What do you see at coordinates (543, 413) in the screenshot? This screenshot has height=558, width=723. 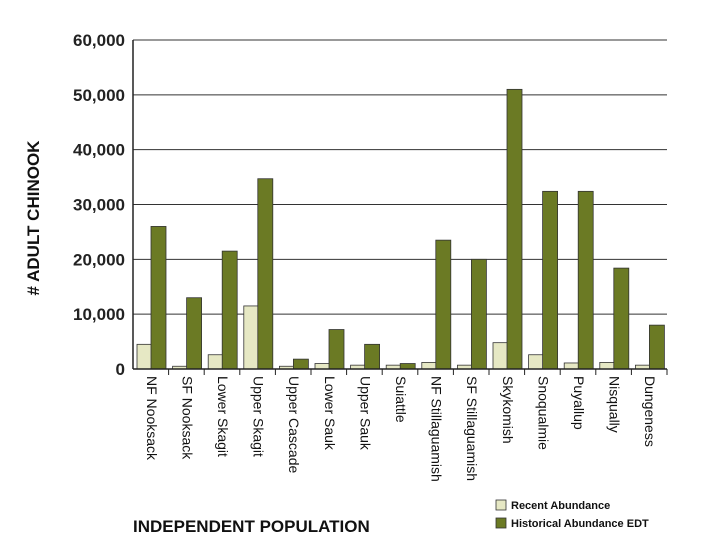 I see `x-tick-label: Snoqualmie` at bounding box center [543, 413].